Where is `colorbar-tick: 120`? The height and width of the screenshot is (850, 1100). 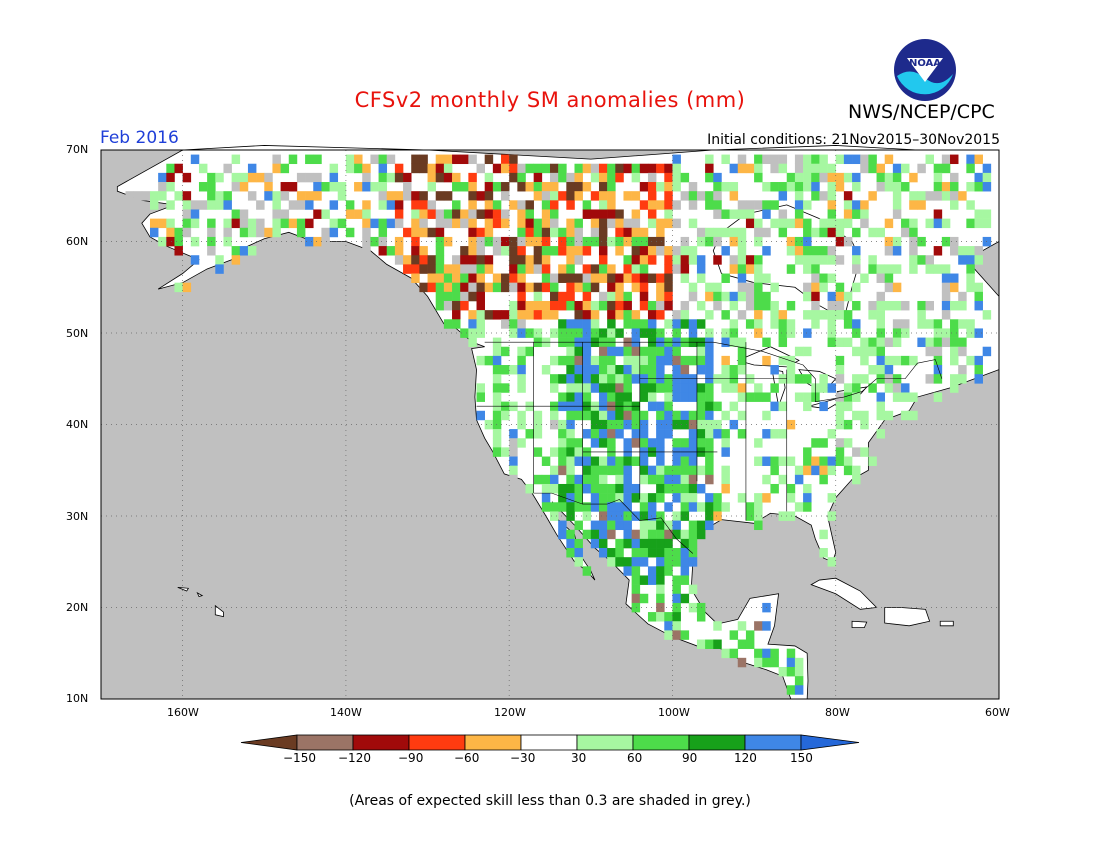 colorbar-tick: 120 is located at coordinates (745, 758).